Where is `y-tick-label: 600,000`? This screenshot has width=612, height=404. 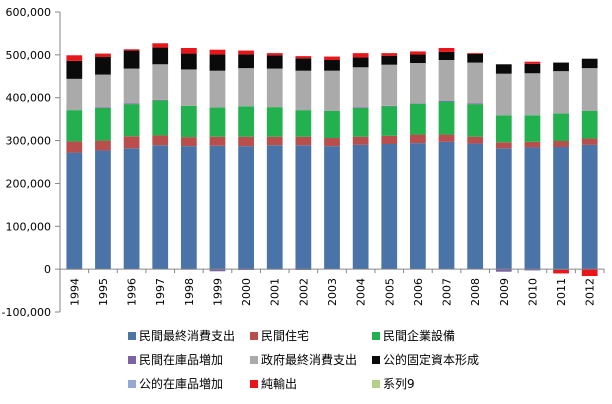
y-tick-label: 600,000 is located at coordinates (29, 12).